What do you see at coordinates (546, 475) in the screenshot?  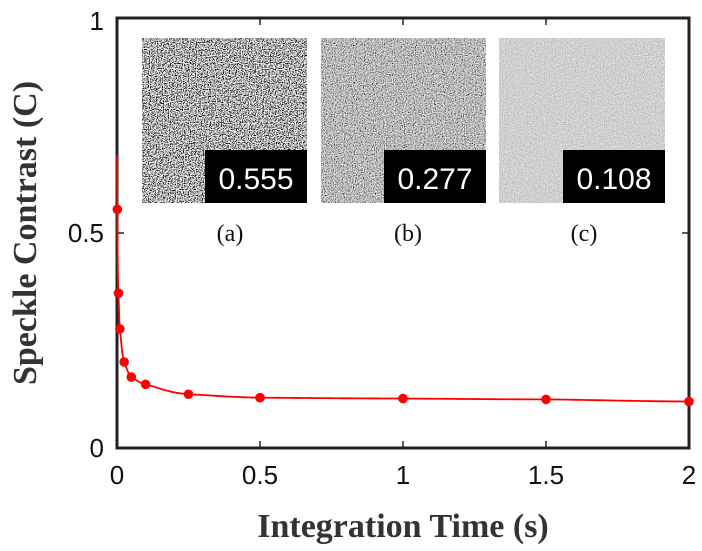 I see `x-tick-label: 1.5` at bounding box center [546, 475].